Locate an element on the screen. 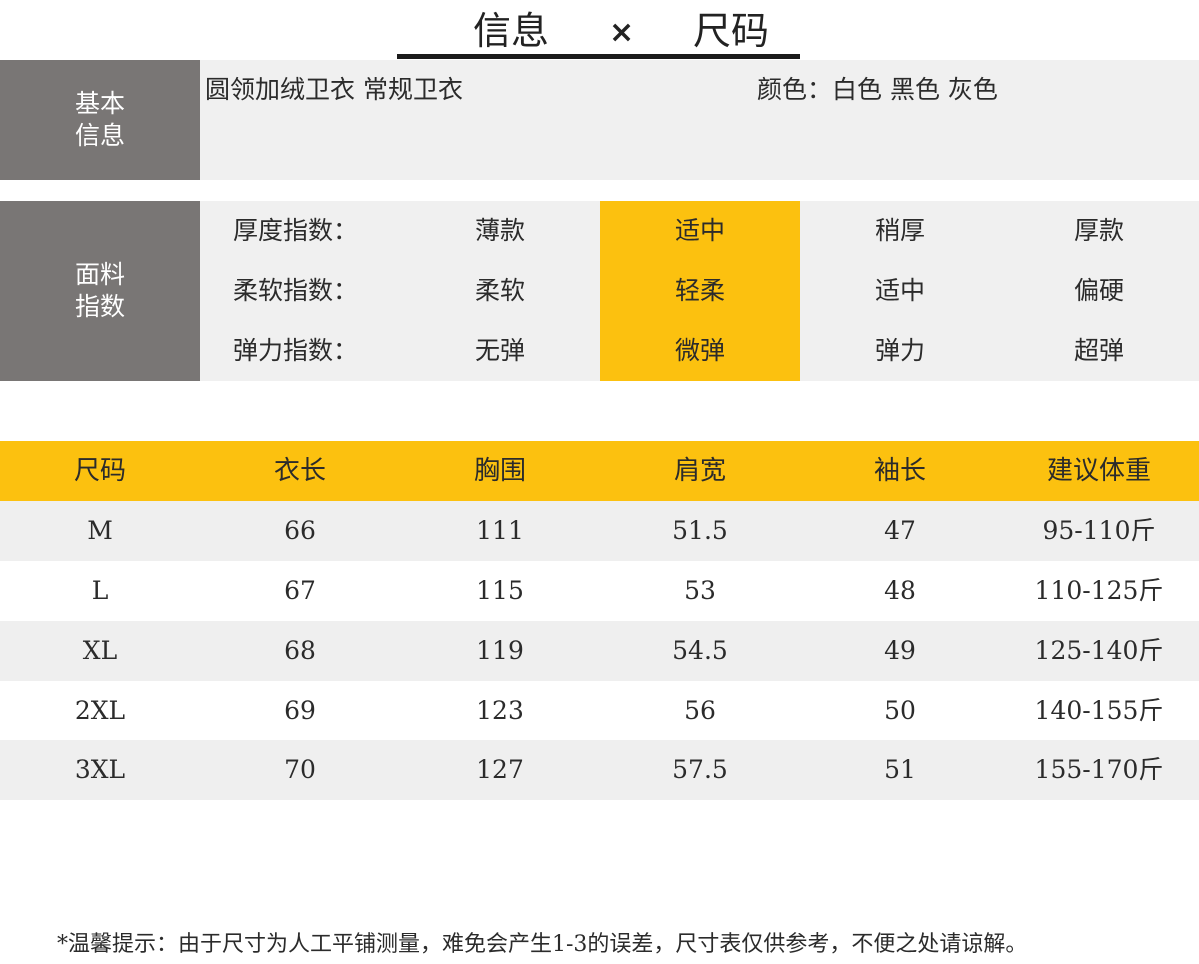 This screenshot has width=1199, height=964. table-row: L 67 115 53 48 110-125斤 is located at coordinates (599, 591).